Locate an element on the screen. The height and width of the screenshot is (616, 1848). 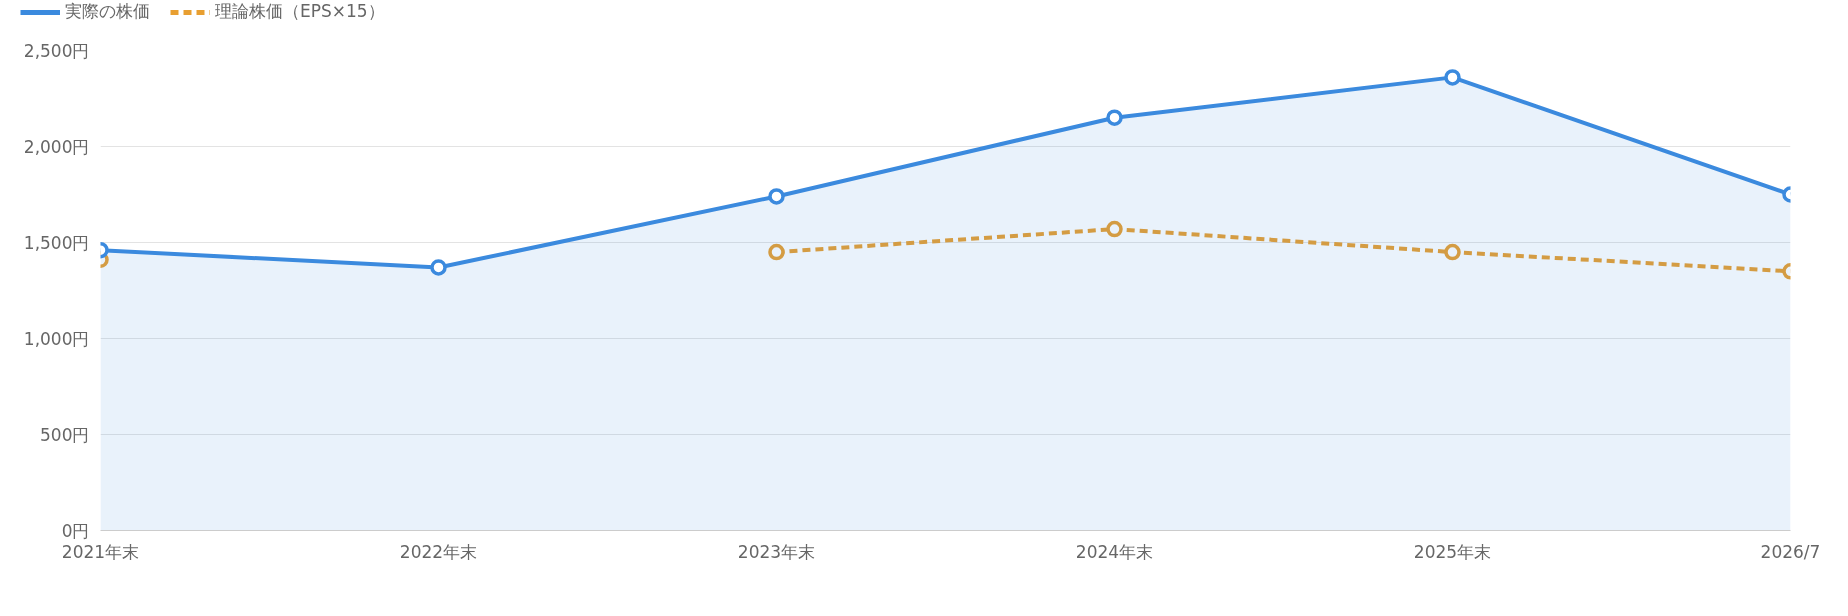
y-tick-label: 1,500円 is located at coordinates (56, 242).